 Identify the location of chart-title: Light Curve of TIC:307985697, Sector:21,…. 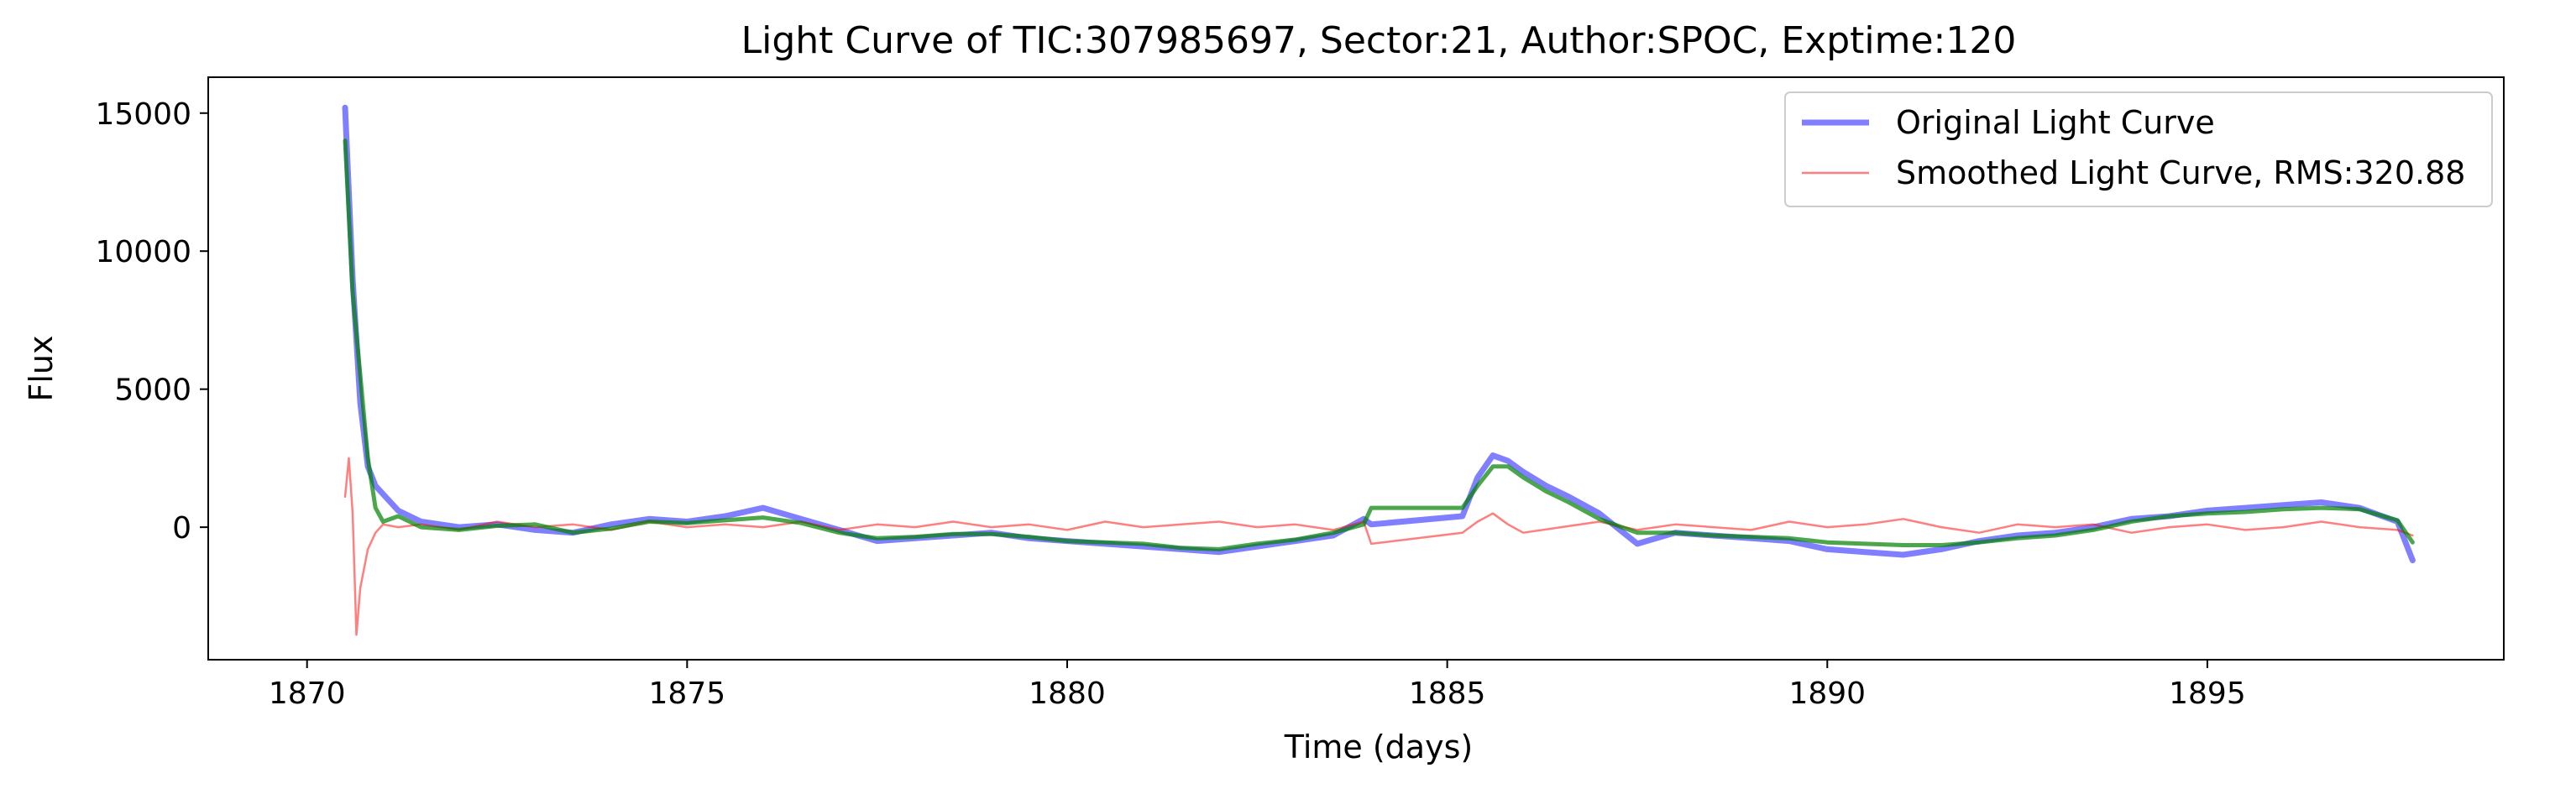
(1379, 40).